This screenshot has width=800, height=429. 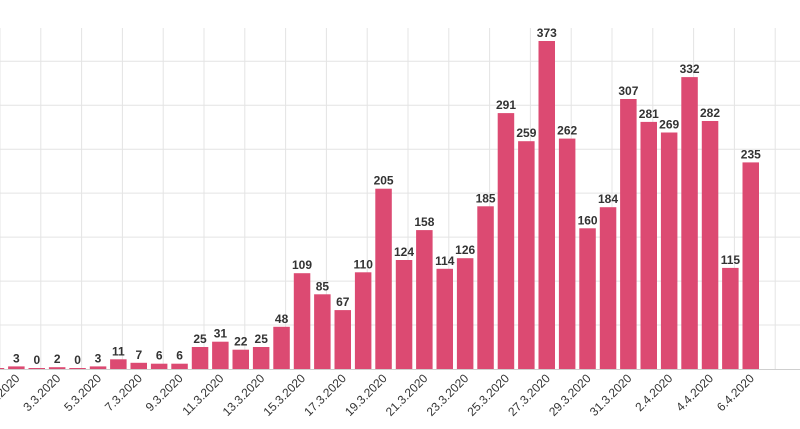 I want to click on x-tick-label: 2.4.2020, so click(x=653, y=392).